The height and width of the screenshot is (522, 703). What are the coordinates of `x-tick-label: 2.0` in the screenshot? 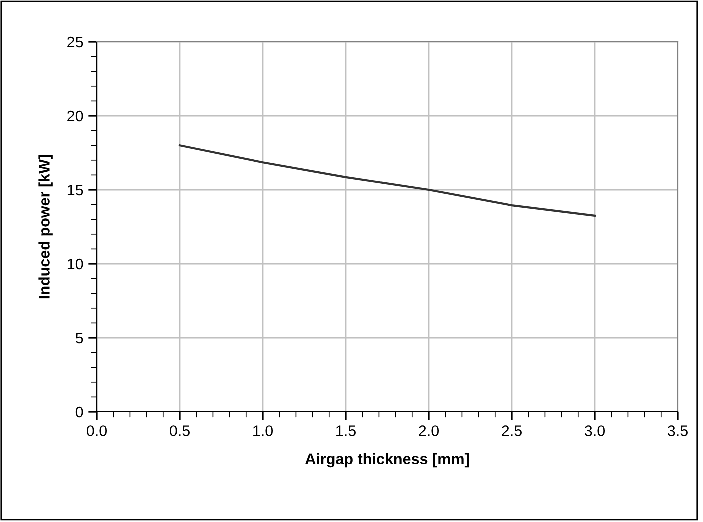 It's located at (429, 431).